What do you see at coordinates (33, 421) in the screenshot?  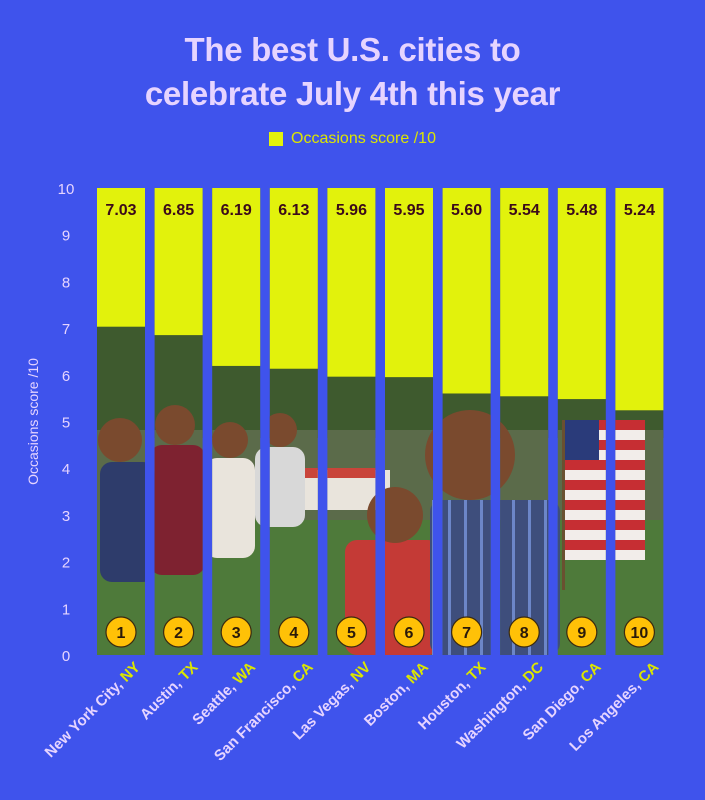 I see `y-axis-title: Occasions score /10` at bounding box center [33, 421].